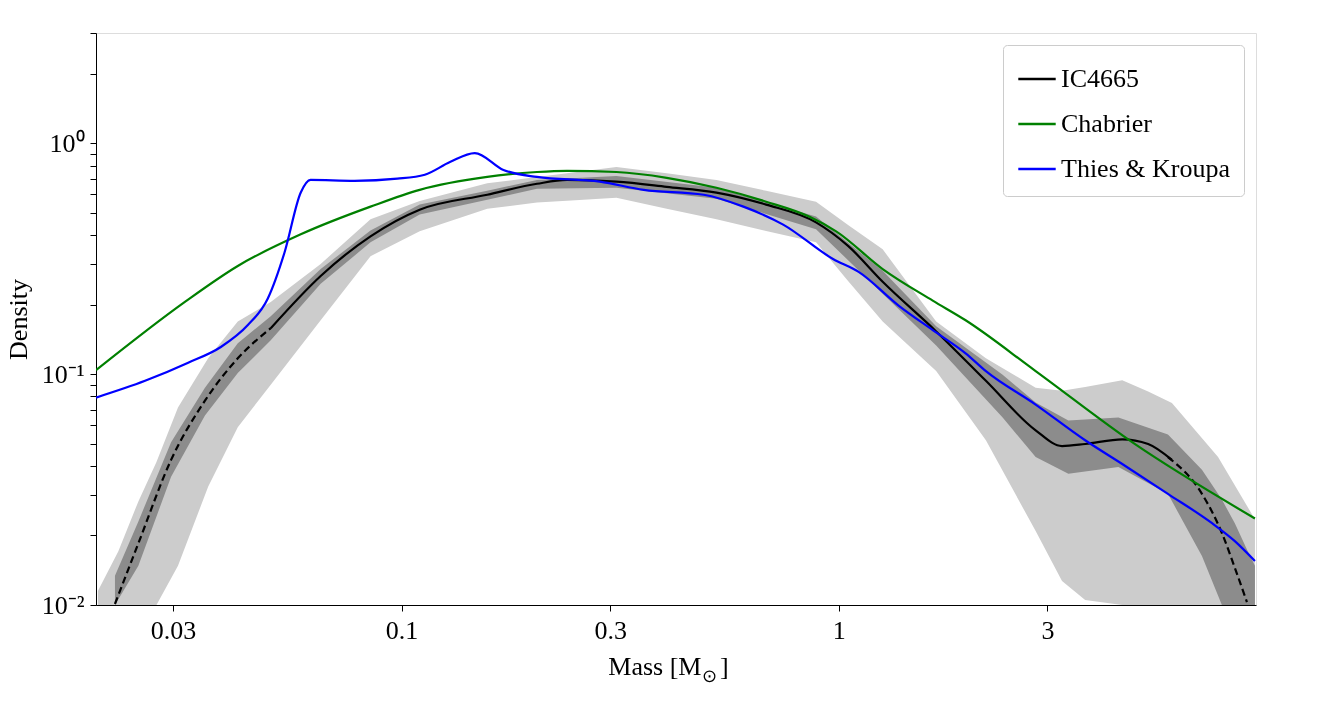 This screenshot has width=1324, height=709. Describe the element at coordinates (610, 630) in the screenshot. I see `x-tick-label: 0.3` at that location.